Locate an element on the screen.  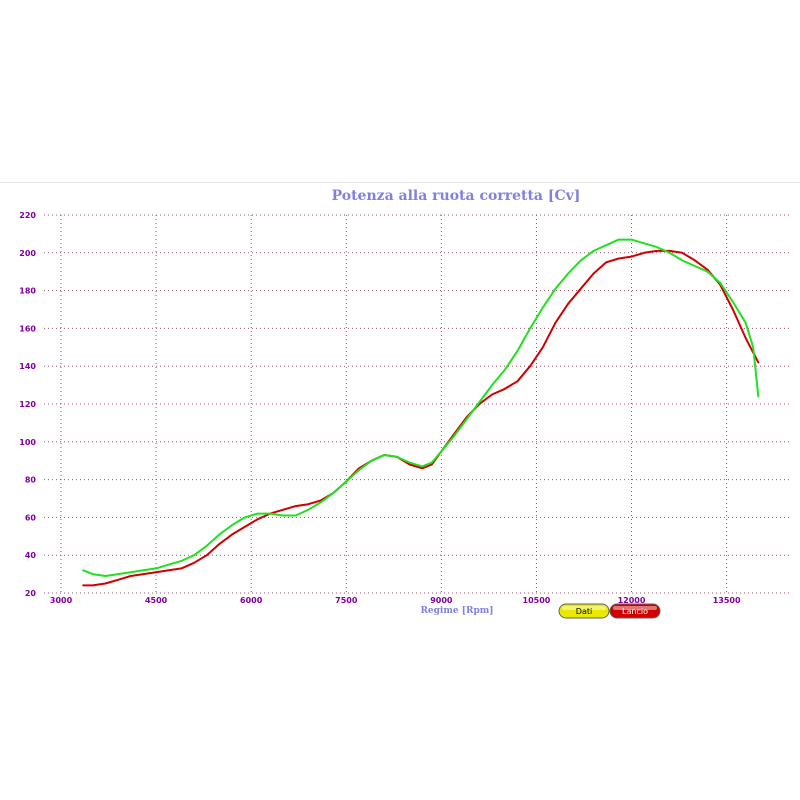
x-tick-label: 12000 is located at coordinates (632, 600).